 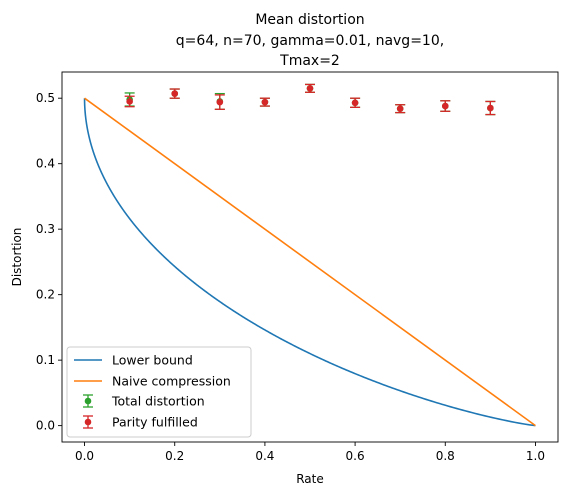 I want to click on x-tick-label: 0.8, so click(x=445, y=456).